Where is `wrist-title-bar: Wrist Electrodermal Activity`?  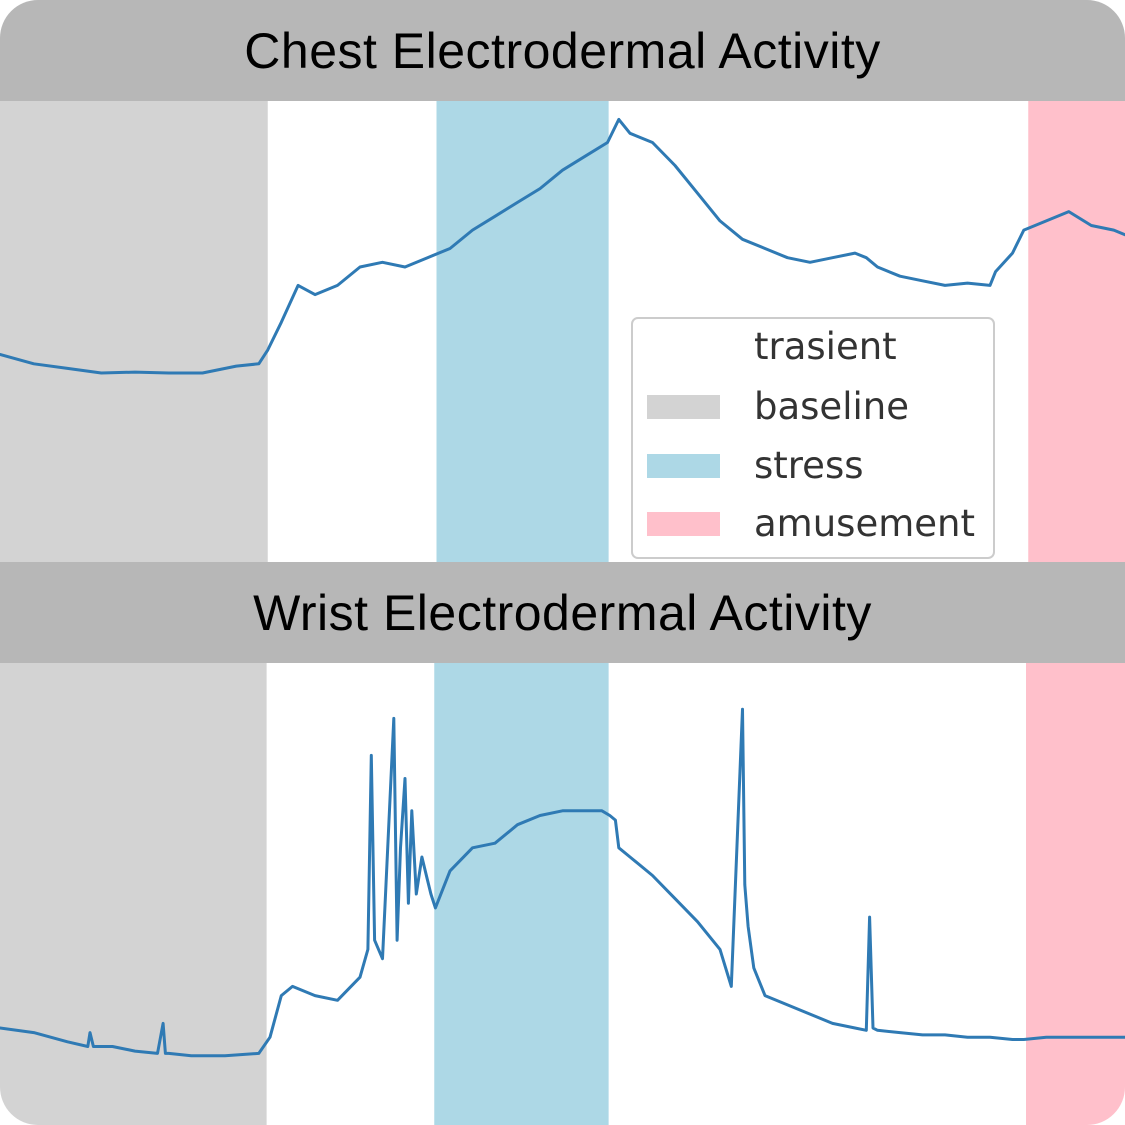
wrist-title-bar: Wrist Electrodermal Activity is located at coordinates (562, 612).